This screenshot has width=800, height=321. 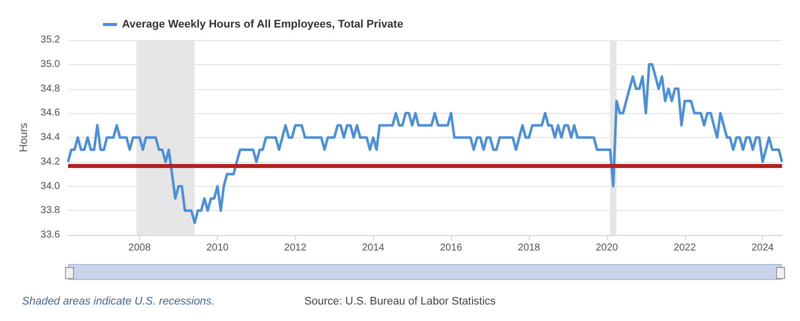 What do you see at coordinates (118, 302) in the screenshot?
I see `text: Shaded areas indicate U.S. recessions.` at bounding box center [118, 302].